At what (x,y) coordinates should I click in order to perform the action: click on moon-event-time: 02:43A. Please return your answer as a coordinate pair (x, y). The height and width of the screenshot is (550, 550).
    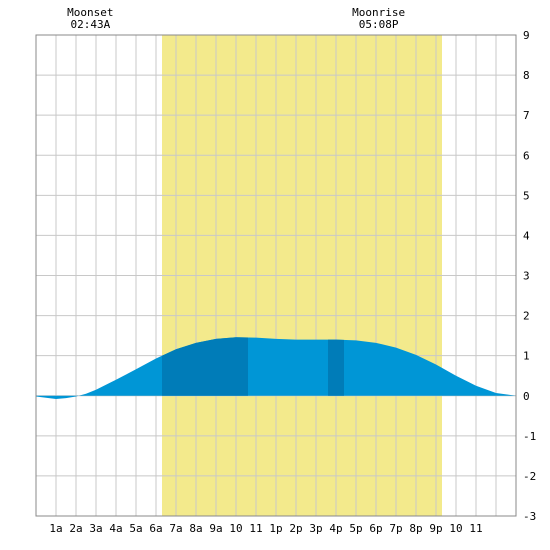
    Looking at the image, I should click on (90, 24).